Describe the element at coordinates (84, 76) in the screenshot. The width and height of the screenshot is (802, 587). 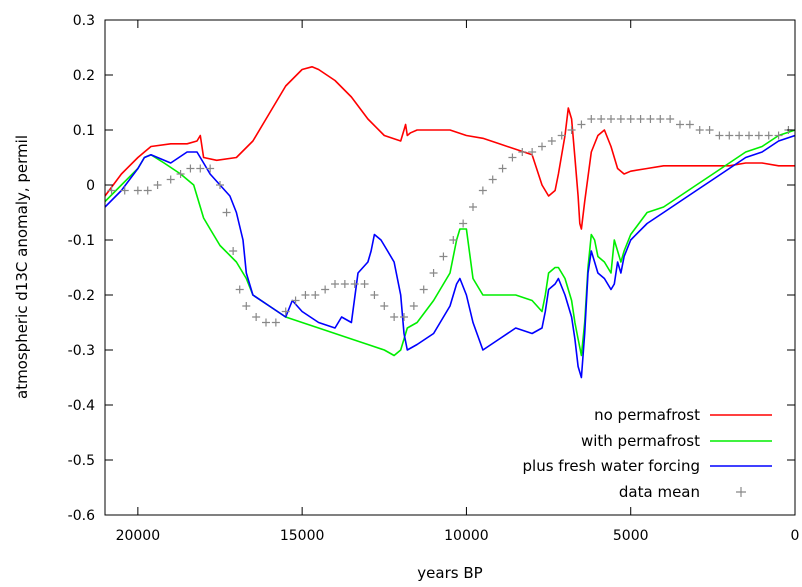
I see `y-tick-label: 0.2` at that location.